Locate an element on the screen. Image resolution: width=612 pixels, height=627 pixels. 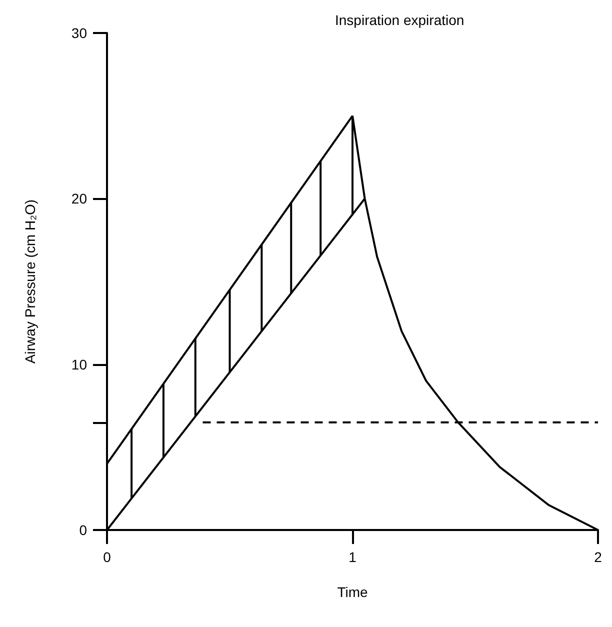
y-tick-label: 10 is located at coordinates (79, 364).